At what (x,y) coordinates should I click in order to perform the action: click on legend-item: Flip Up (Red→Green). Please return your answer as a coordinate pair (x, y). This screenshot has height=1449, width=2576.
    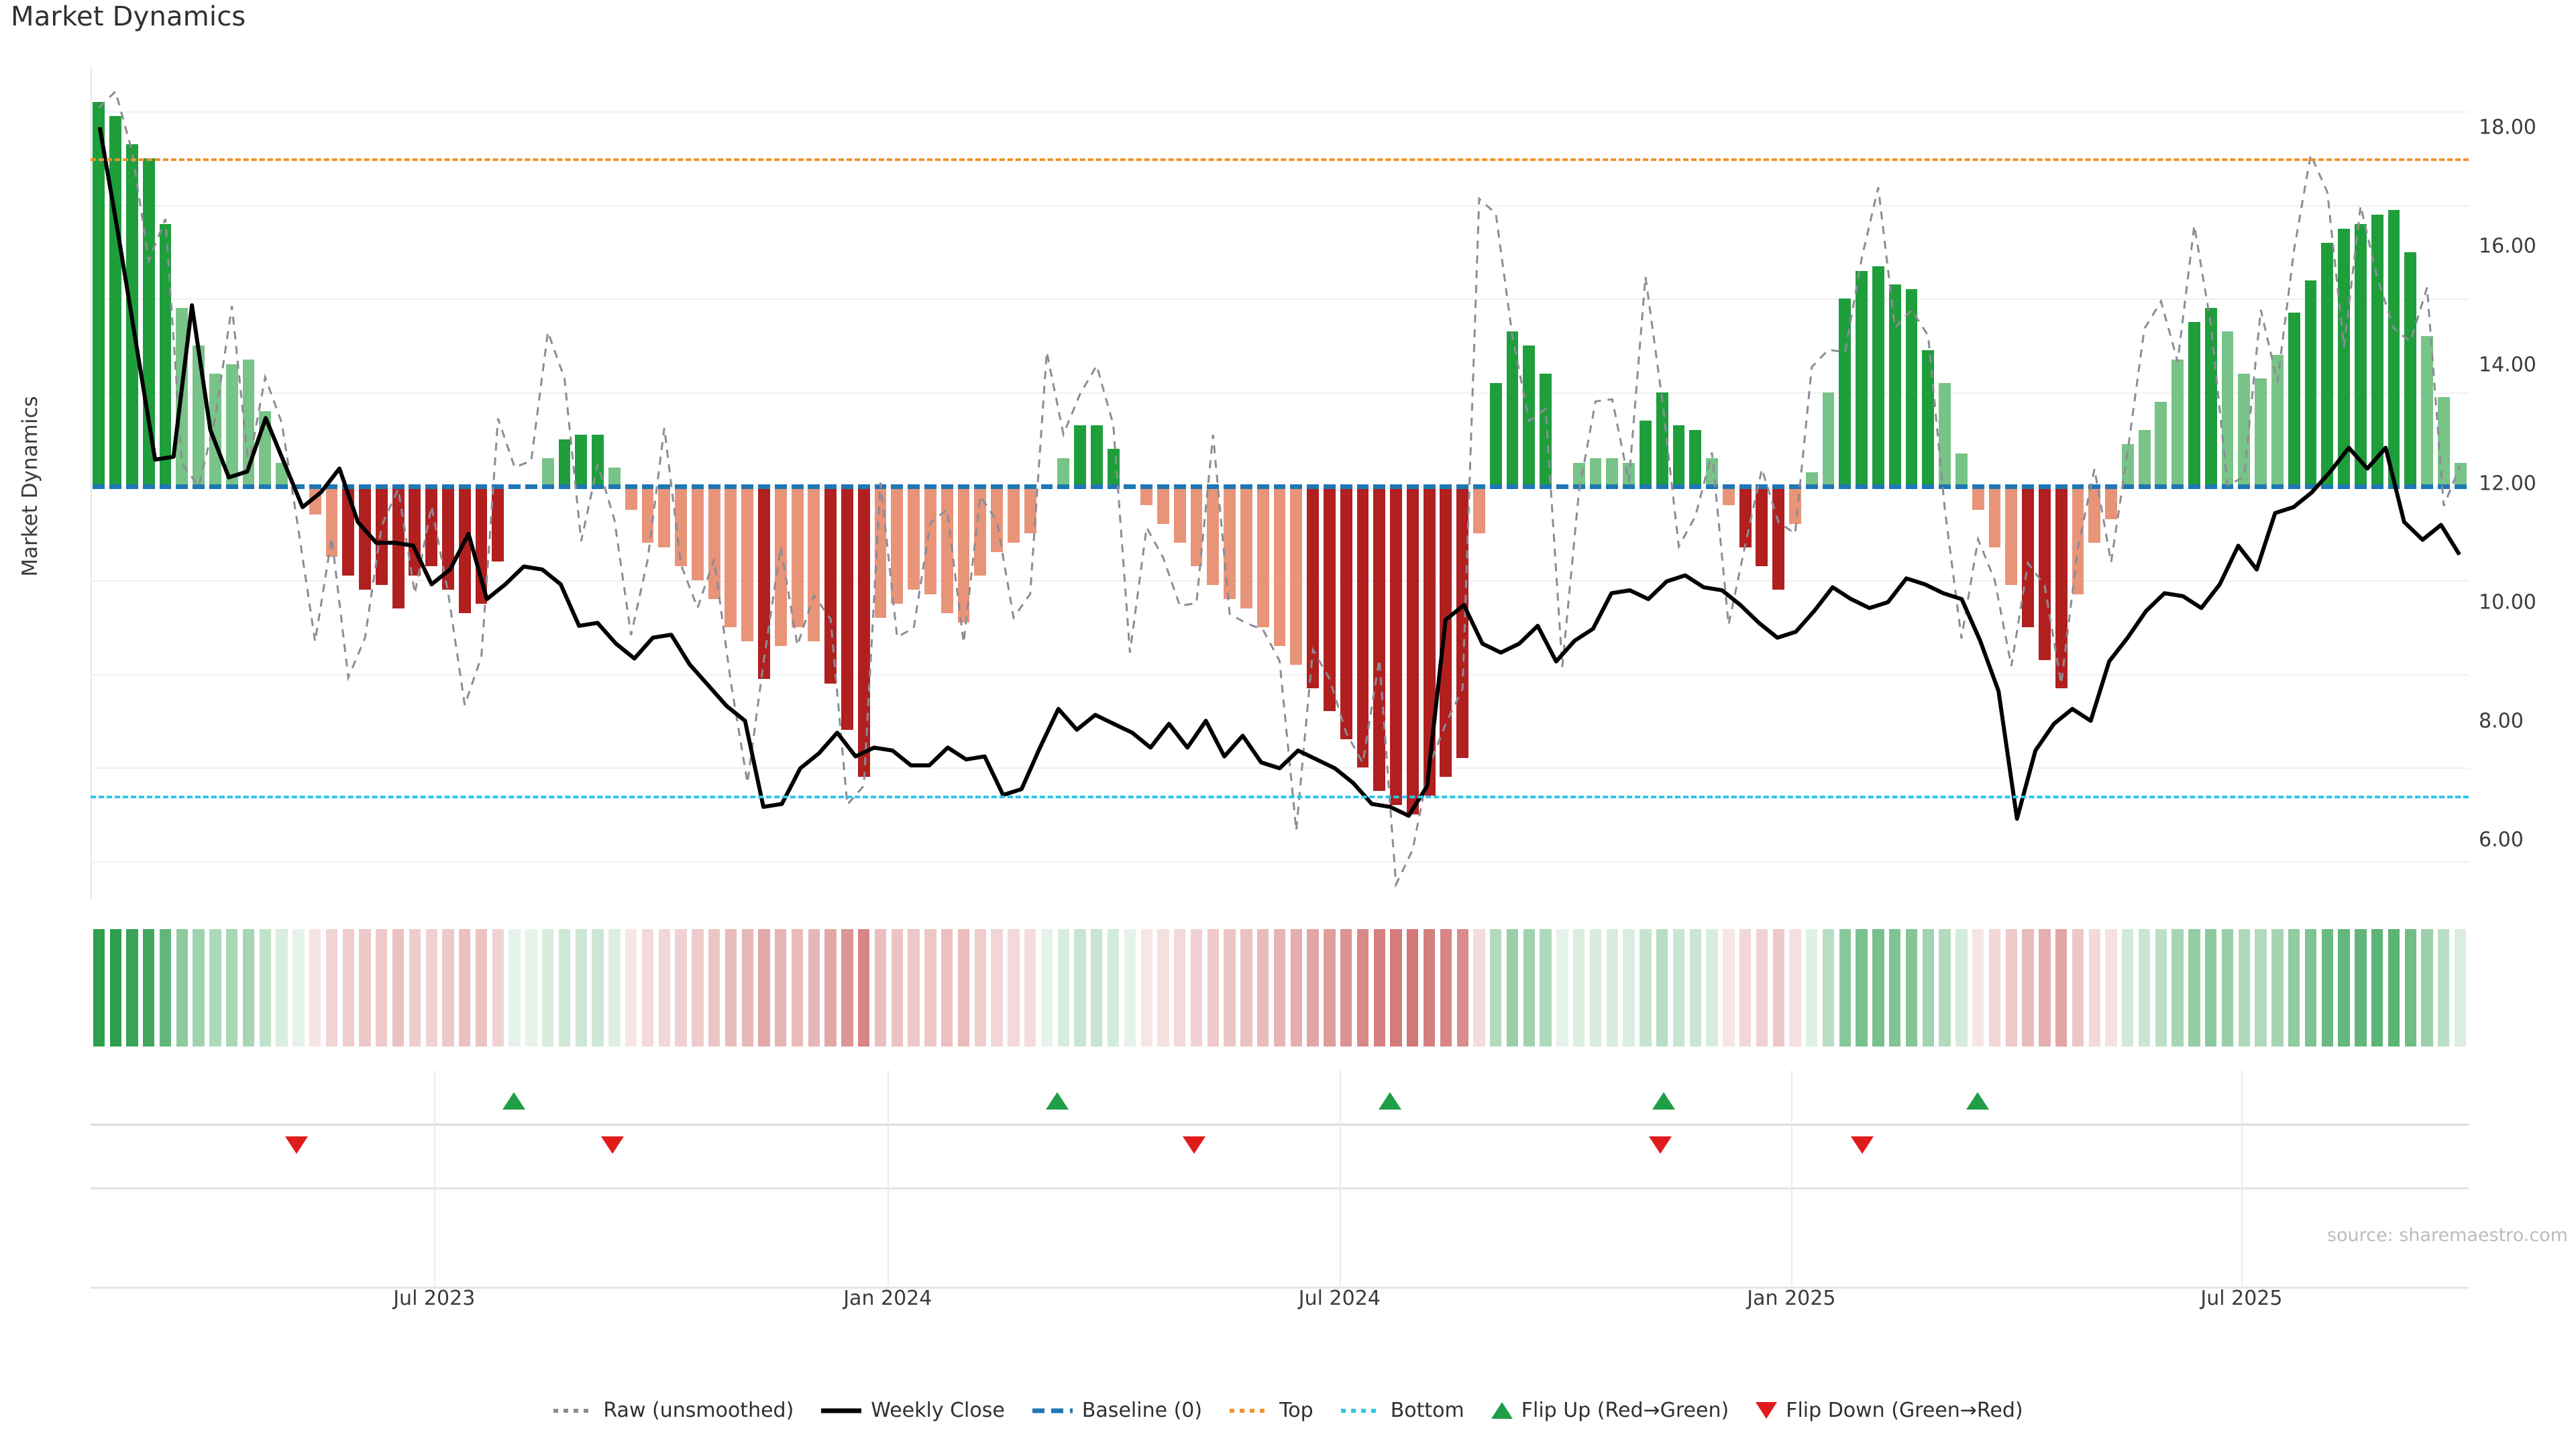
    Looking at the image, I should click on (1610, 1410).